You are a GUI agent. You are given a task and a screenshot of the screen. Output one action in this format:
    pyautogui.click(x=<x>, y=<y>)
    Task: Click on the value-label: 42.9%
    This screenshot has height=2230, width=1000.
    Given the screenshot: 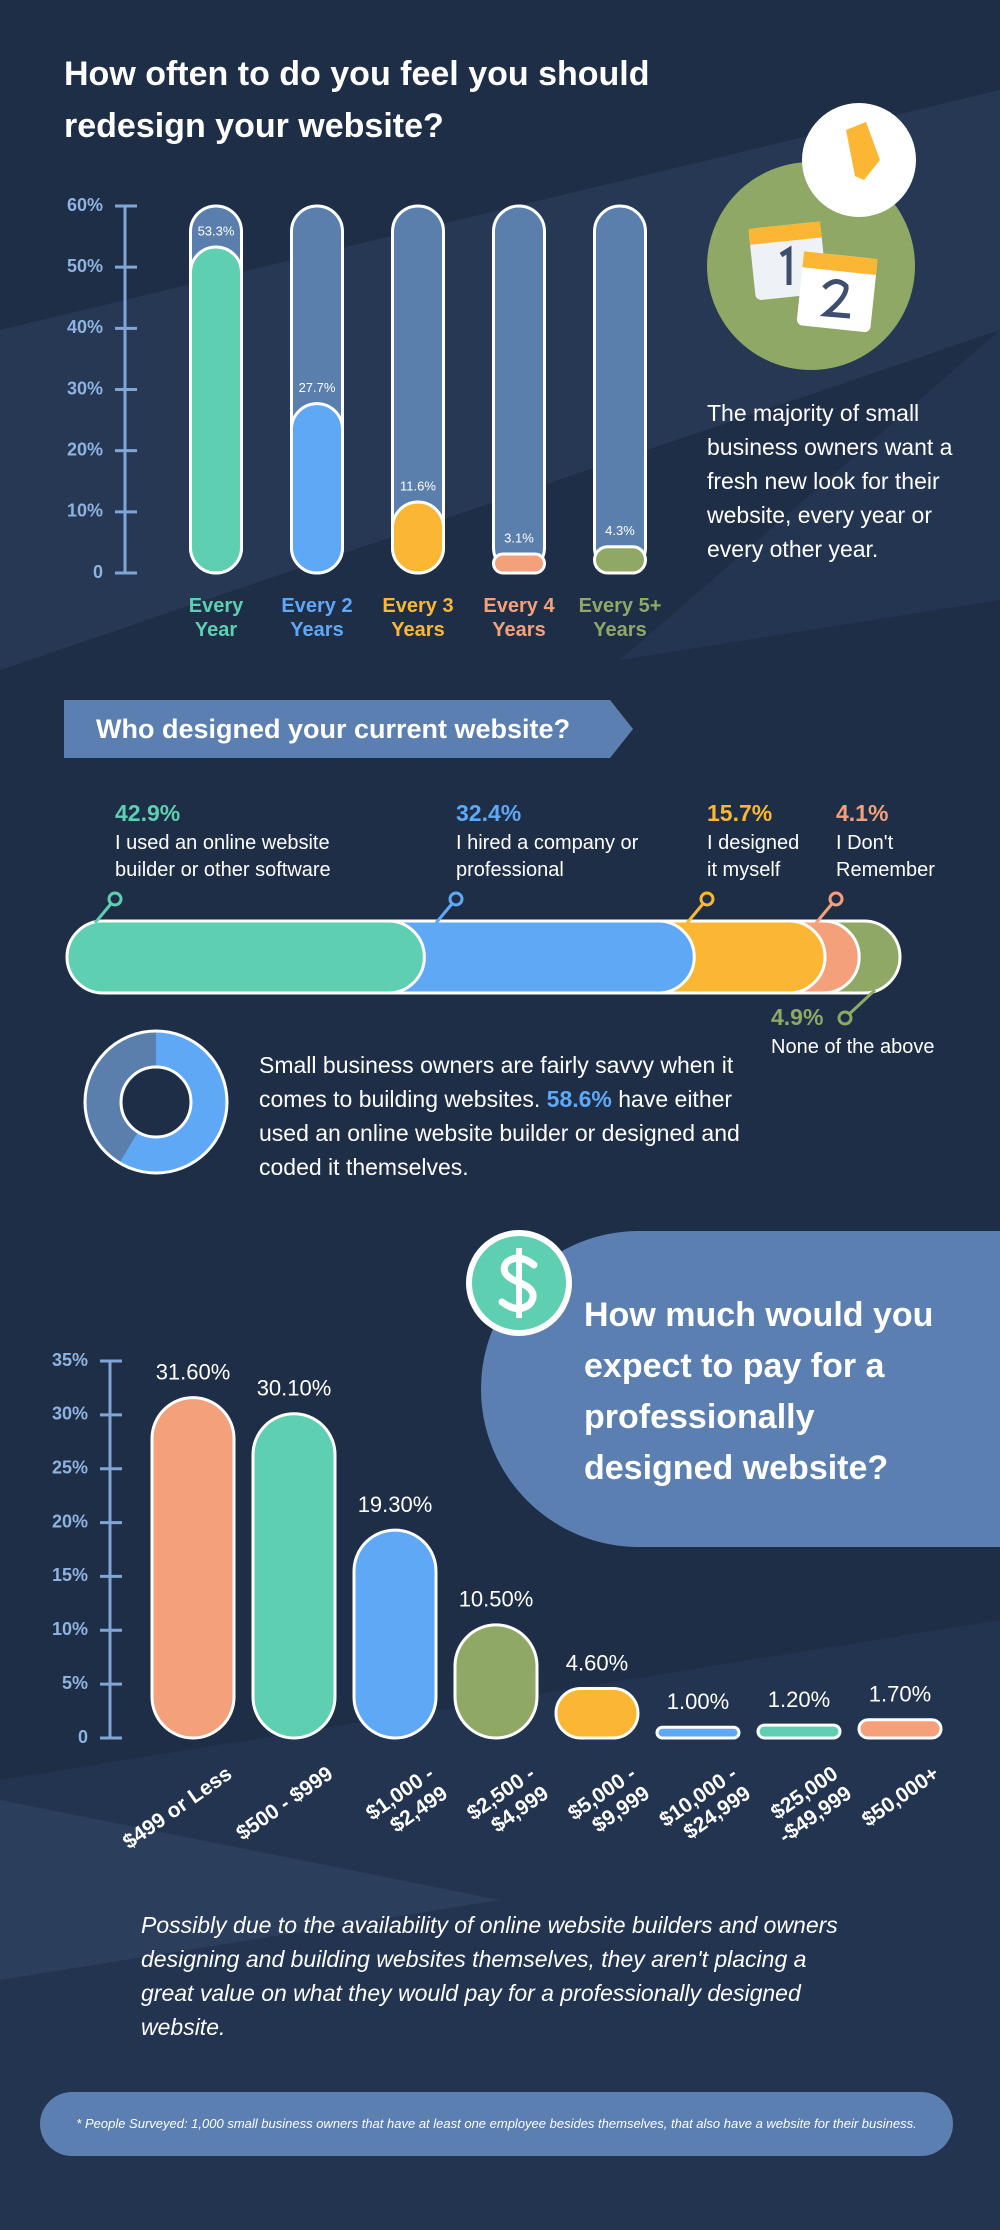 What is the action you would take?
    pyautogui.click(x=148, y=813)
    